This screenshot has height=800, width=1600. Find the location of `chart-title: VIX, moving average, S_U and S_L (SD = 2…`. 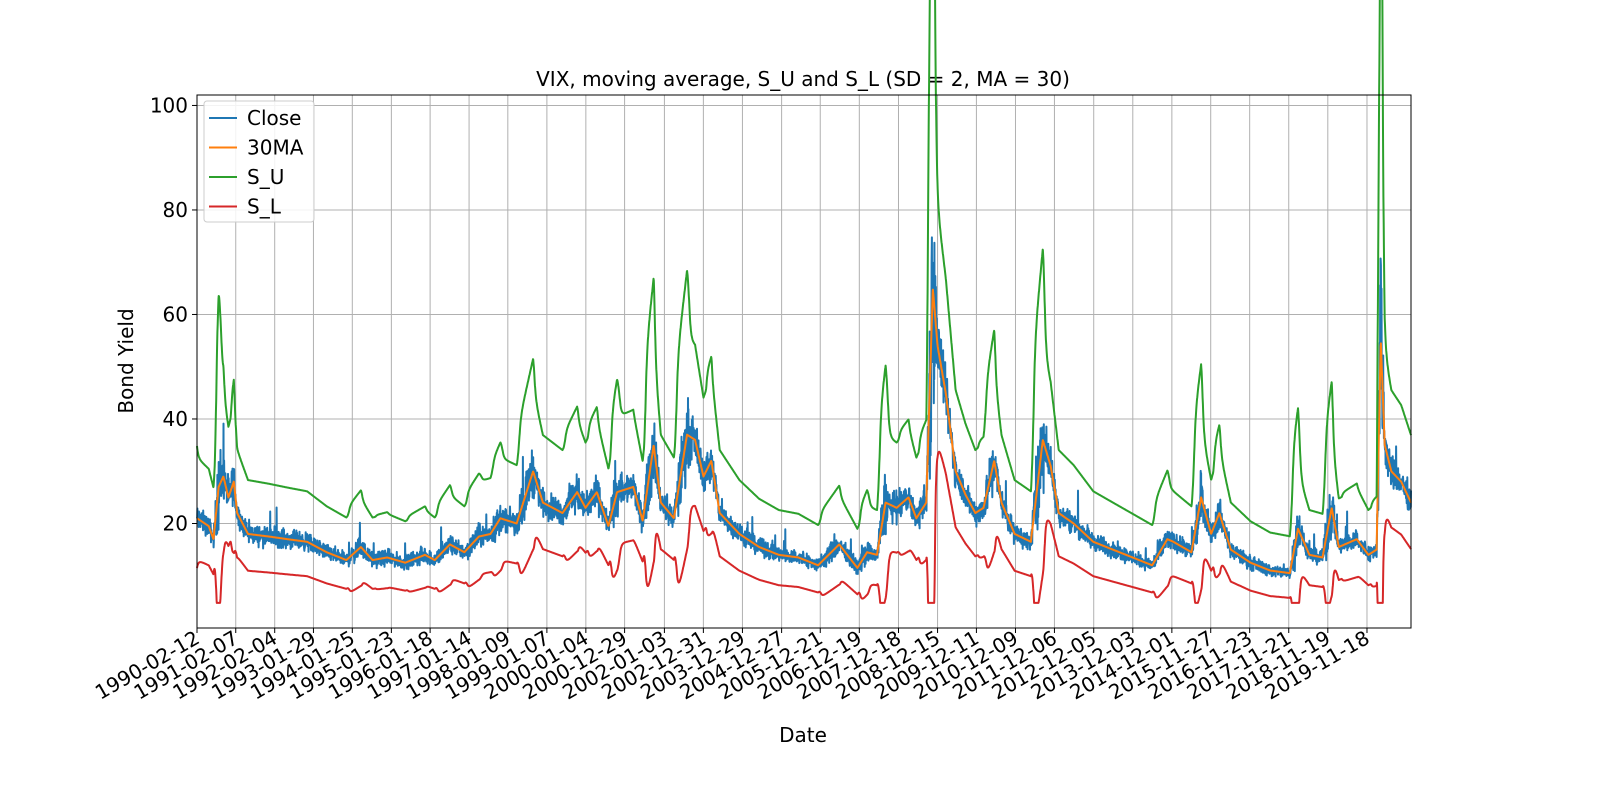

chart-title: VIX, moving average, S_U and S_L (SD = 2… is located at coordinates (803, 79).